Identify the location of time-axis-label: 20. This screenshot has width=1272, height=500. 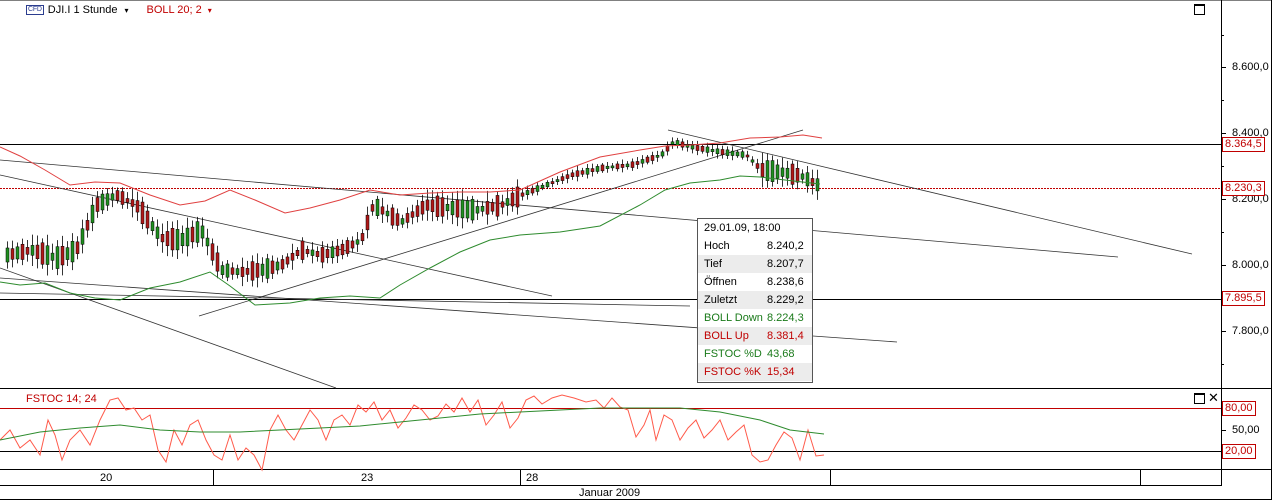
(106, 478).